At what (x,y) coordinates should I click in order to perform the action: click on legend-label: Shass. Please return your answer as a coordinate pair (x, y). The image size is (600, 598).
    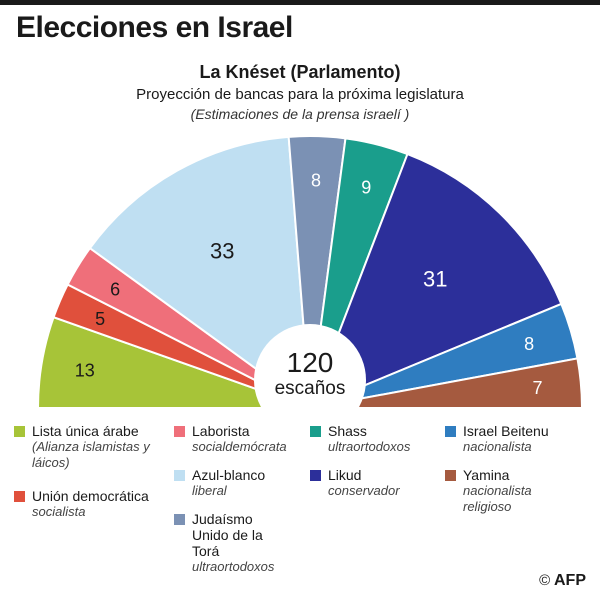
    Looking at the image, I should click on (347, 431).